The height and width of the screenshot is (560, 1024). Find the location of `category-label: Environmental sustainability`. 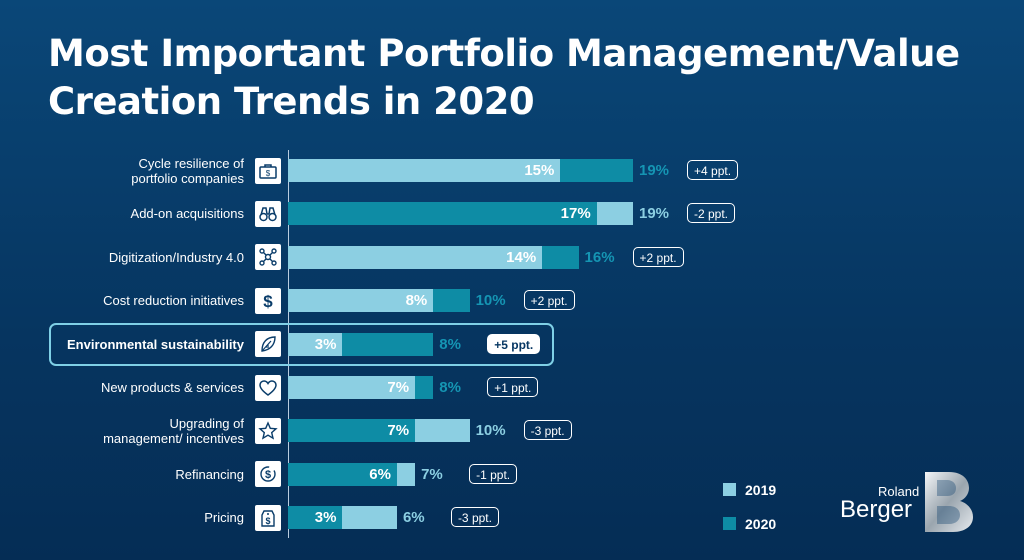

category-label: Environmental sustainability is located at coordinates (124, 344).